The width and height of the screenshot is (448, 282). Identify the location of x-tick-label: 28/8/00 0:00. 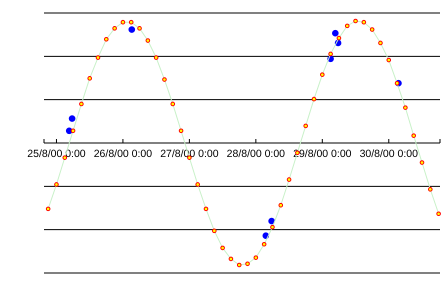
(256, 154).